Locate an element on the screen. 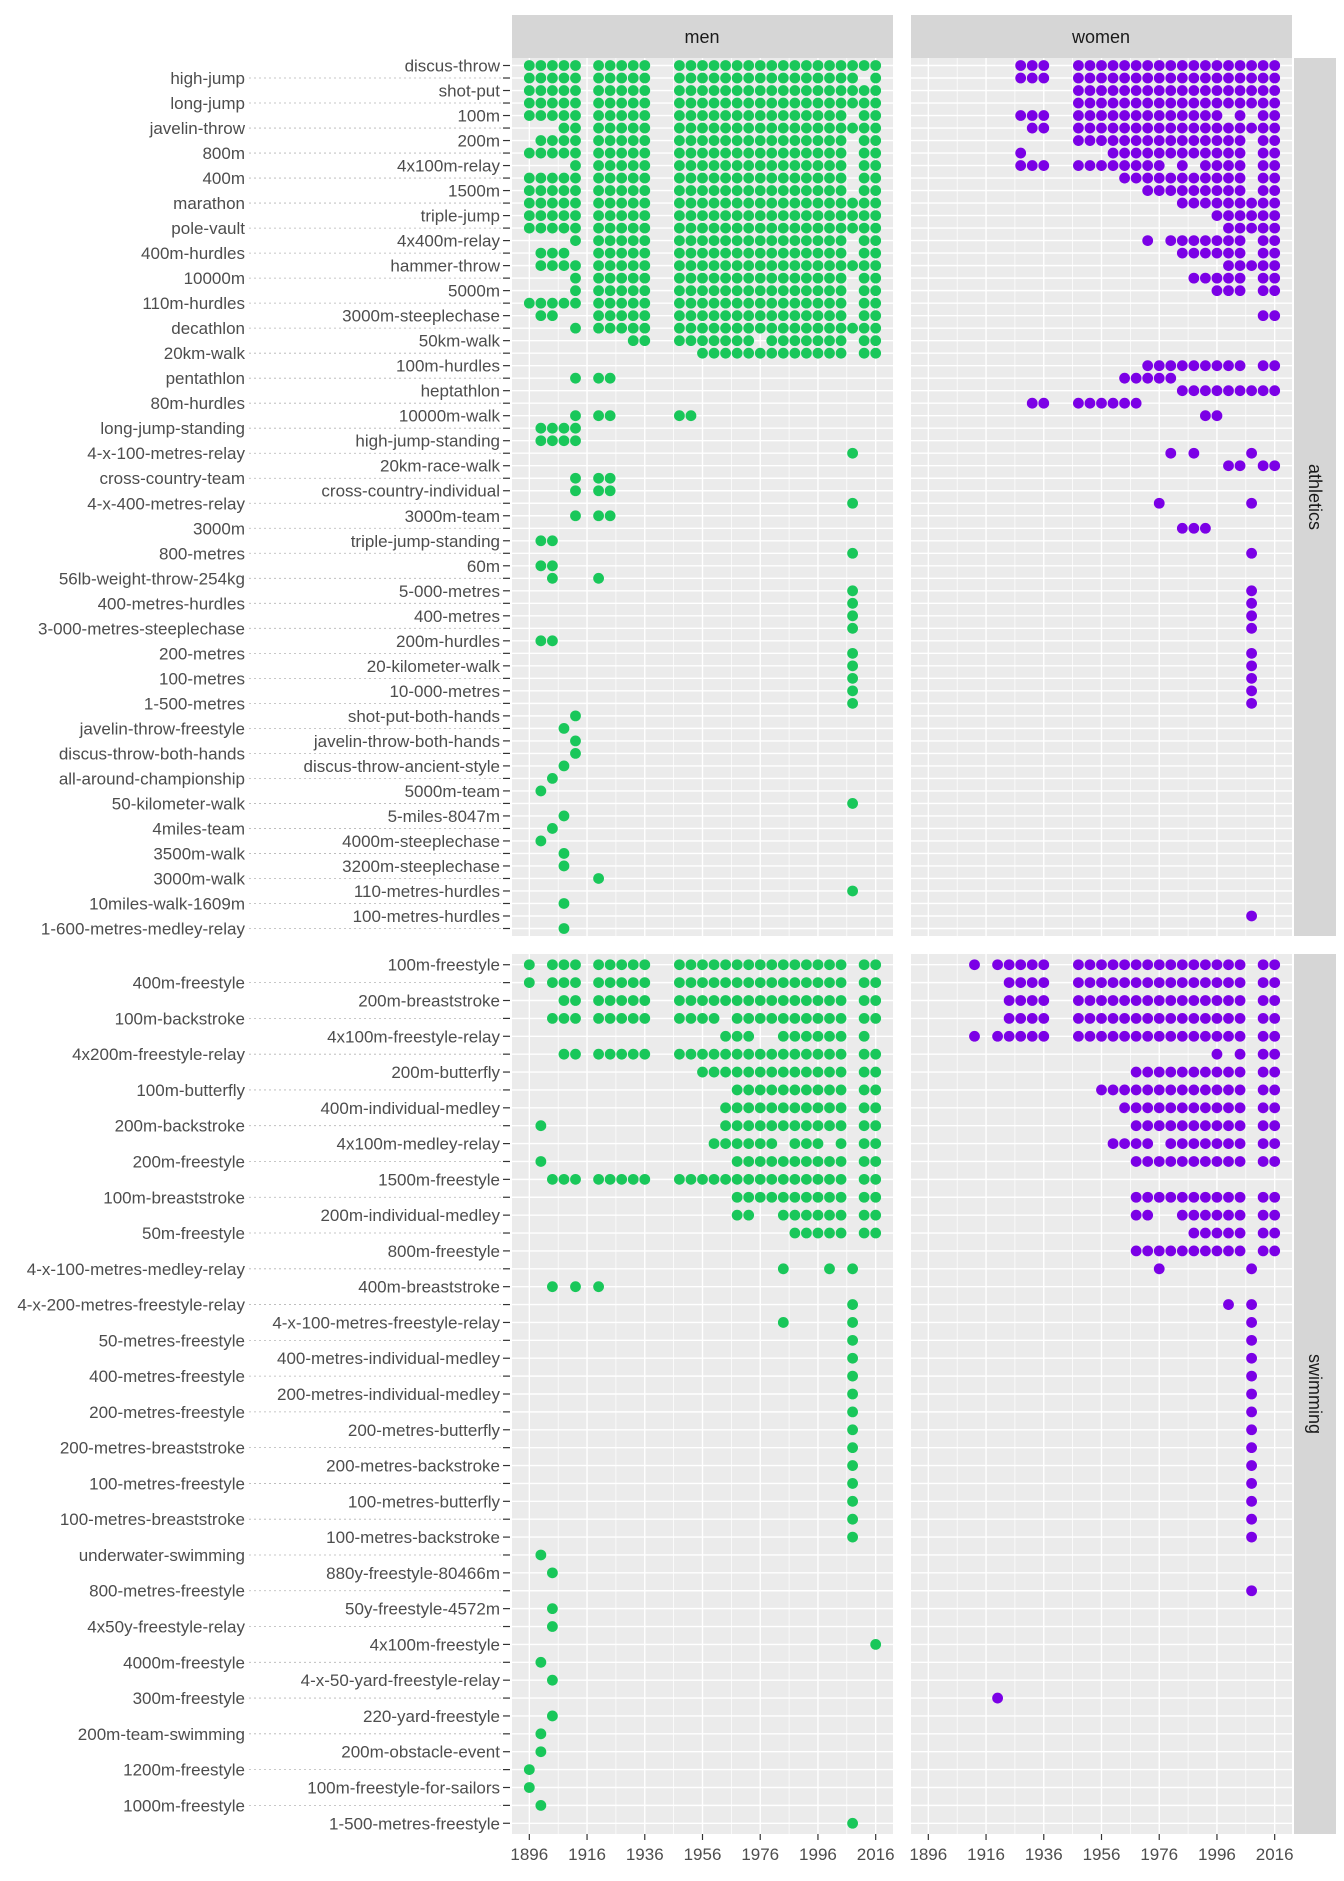 The width and height of the screenshot is (1344, 1881). y-tick-label: 4-x-100-metres-freestyle-relay is located at coordinates (386, 1322).